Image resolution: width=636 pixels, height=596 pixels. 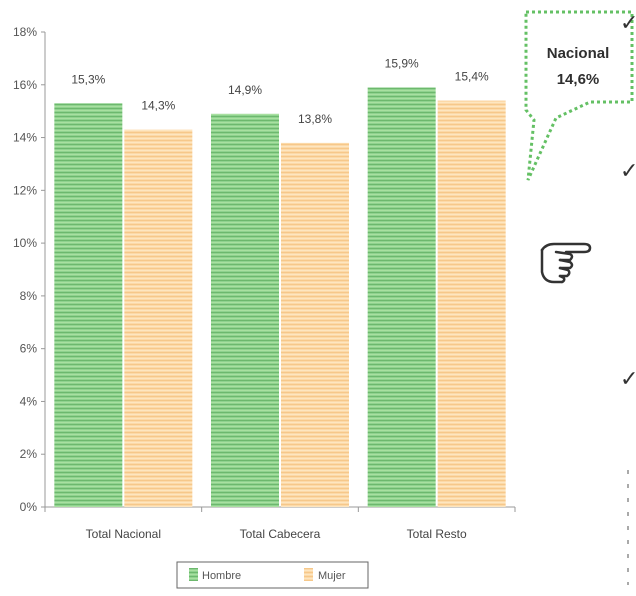 I want to click on legend-swatch-hombre, so click(x=193, y=574).